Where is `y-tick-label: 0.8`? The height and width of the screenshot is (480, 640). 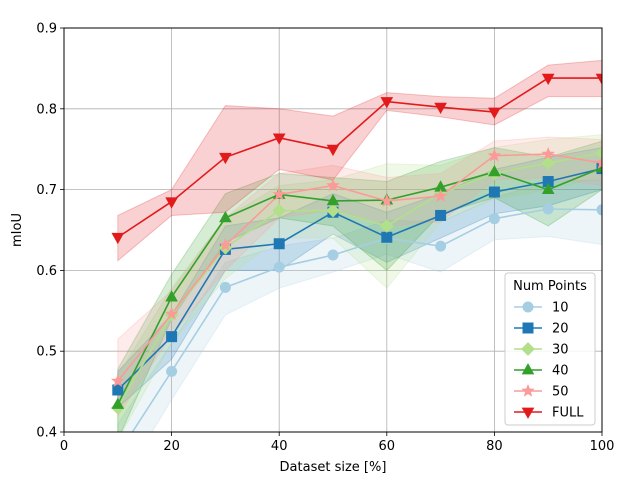 y-tick-label: 0.8 is located at coordinates (46, 109).